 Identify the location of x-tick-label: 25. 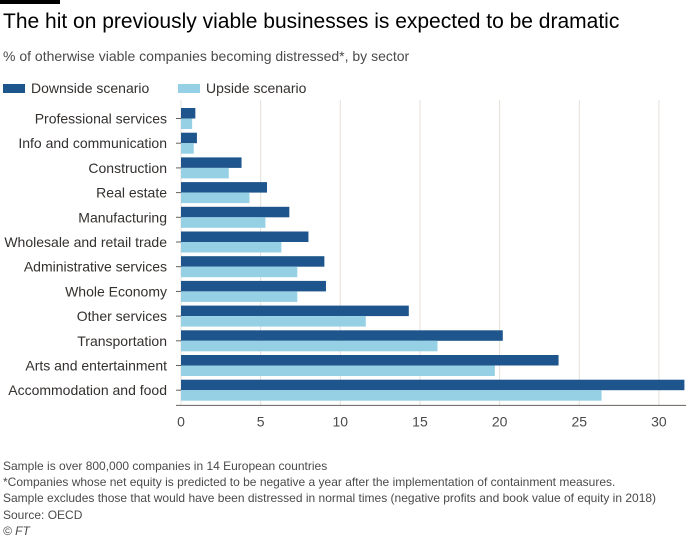
(579, 421).